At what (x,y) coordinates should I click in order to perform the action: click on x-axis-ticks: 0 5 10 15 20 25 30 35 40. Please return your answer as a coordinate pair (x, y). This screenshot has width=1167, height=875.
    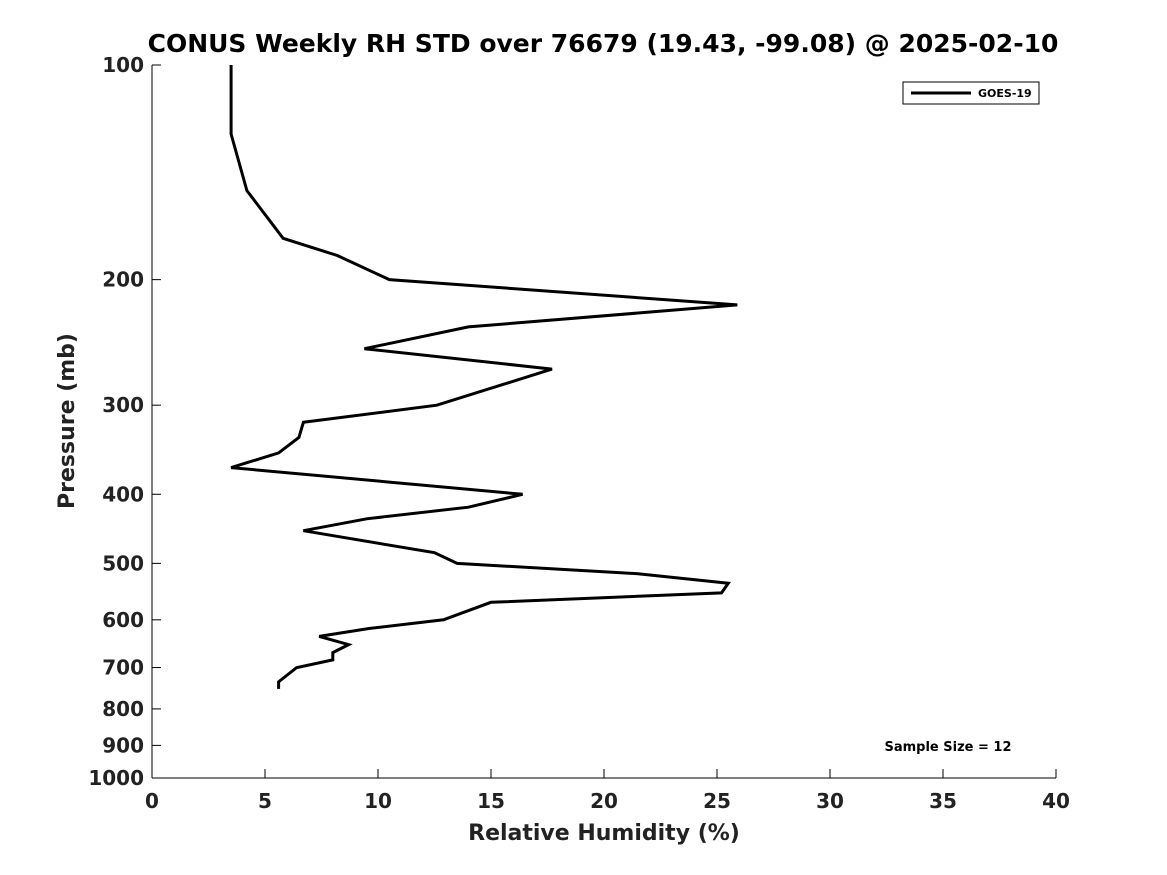
    Looking at the image, I should click on (607, 791).